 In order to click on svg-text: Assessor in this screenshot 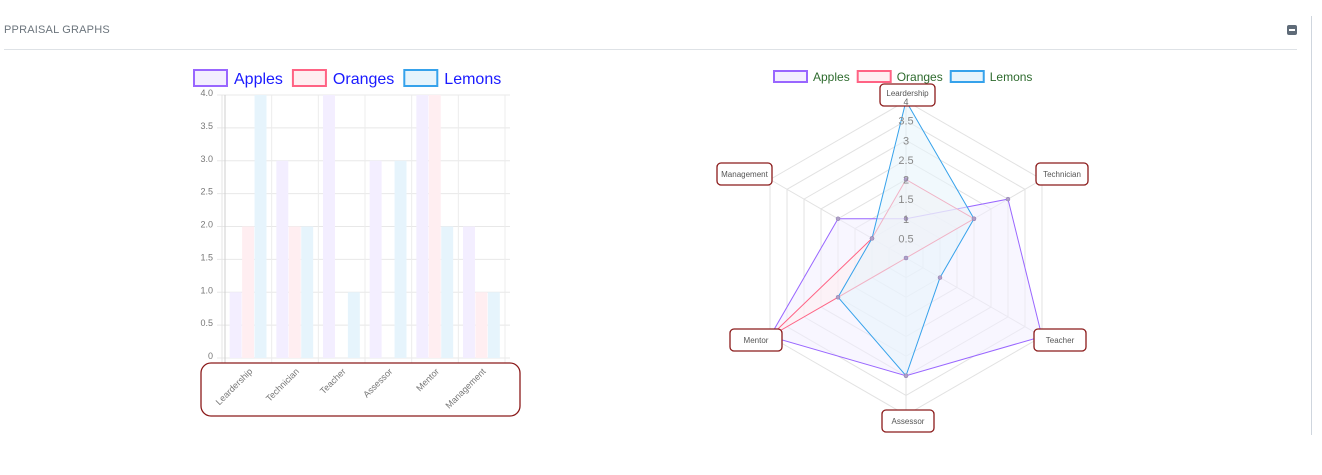, I will do `click(908, 421)`.